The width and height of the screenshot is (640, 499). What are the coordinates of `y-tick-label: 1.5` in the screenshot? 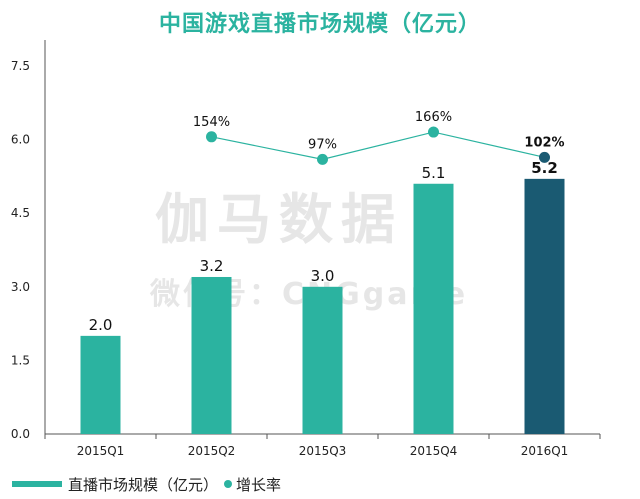 It's located at (20, 360).